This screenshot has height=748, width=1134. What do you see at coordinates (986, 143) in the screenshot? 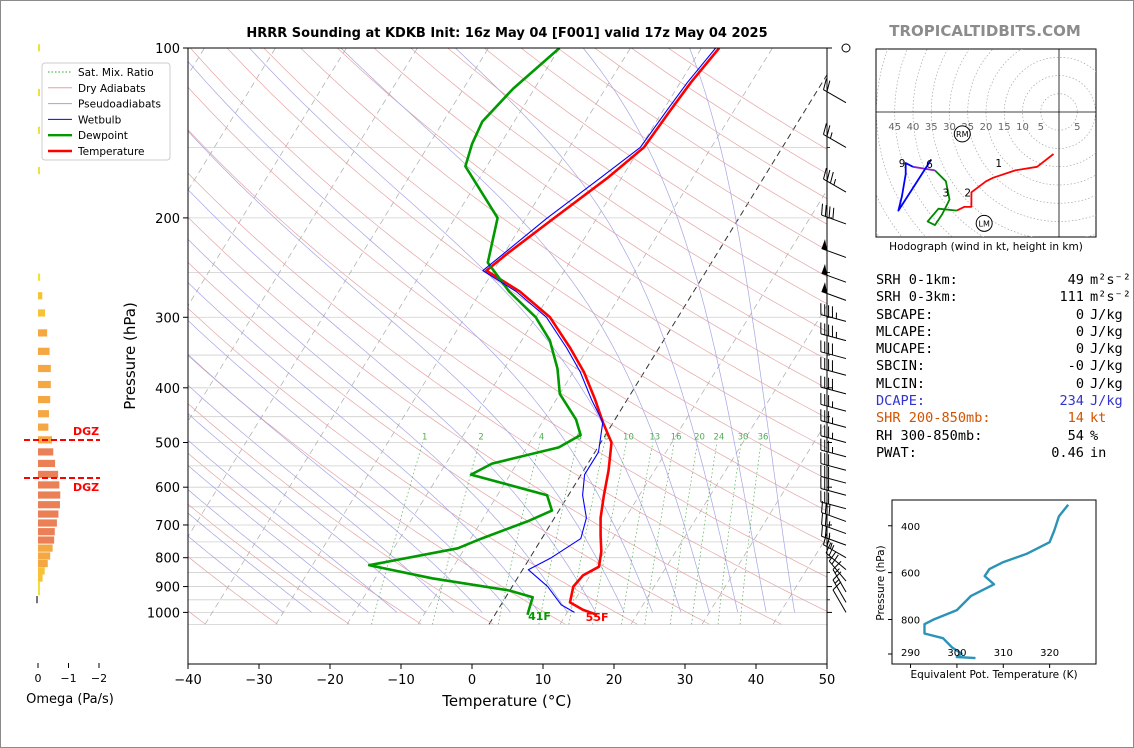
I see `hodograph-frame` at bounding box center [986, 143].